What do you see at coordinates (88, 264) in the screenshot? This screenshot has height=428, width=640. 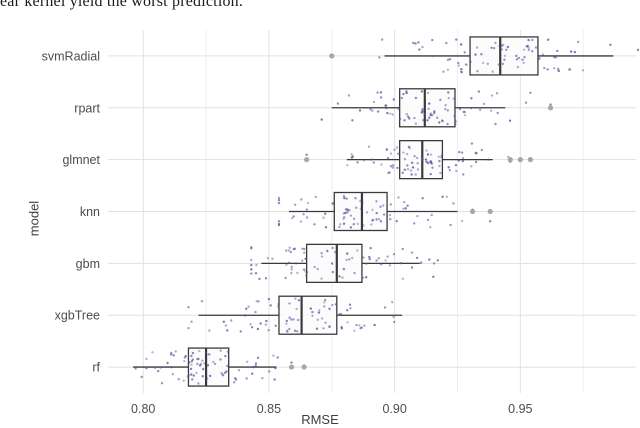 I see `y-axis-label-gbm: gbm` at bounding box center [88, 264].